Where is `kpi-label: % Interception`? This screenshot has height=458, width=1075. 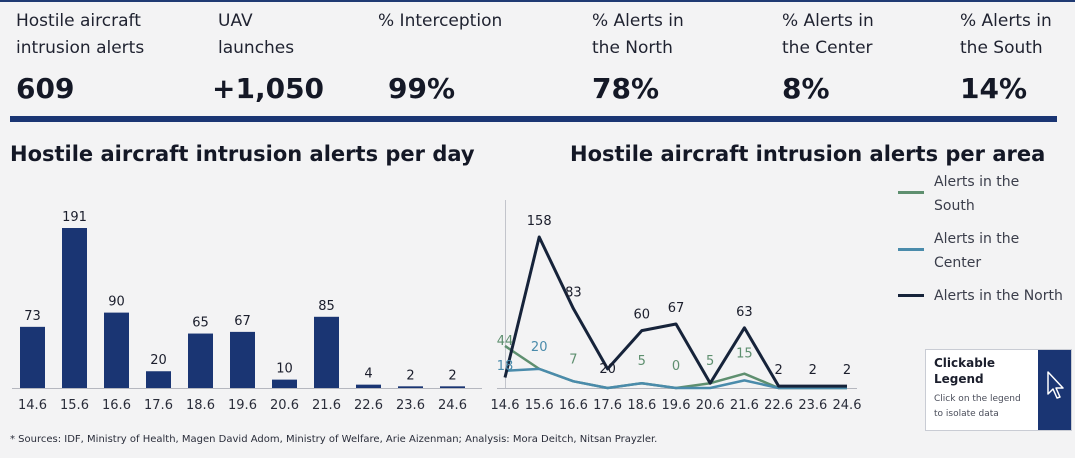 kpi-label: % Interception is located at coordinates (440, 21).